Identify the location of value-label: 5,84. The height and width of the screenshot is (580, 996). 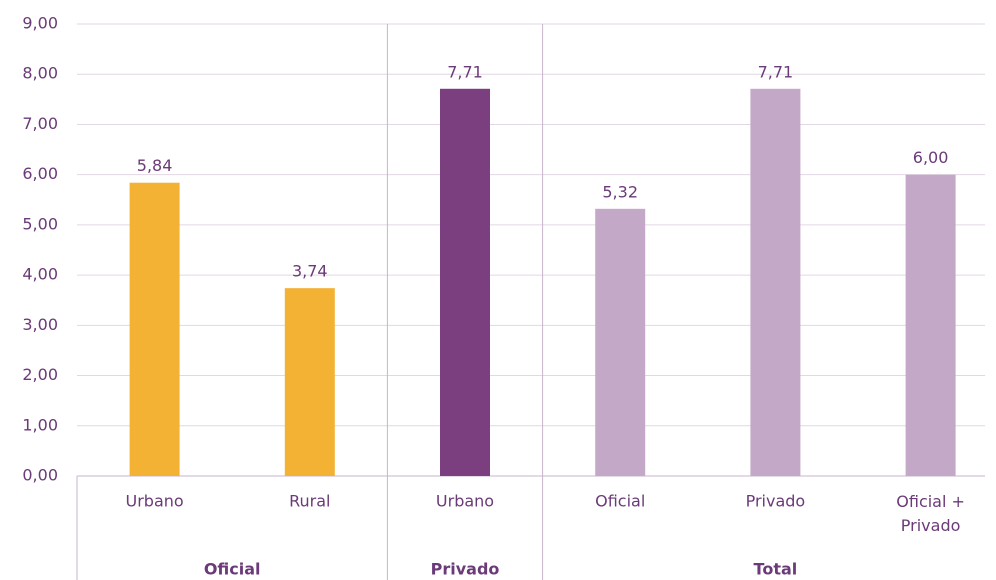
(155, 165).